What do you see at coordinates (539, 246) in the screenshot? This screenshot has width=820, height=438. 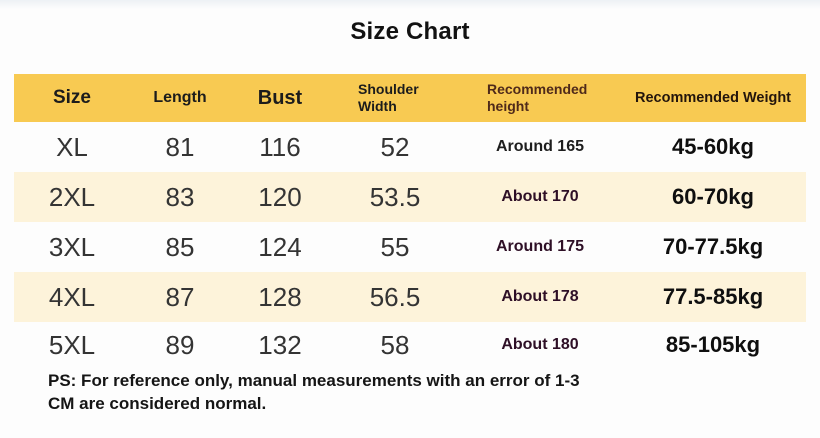 I see `cell-recommended-height: Around 175` at bounding box center [539, 246].